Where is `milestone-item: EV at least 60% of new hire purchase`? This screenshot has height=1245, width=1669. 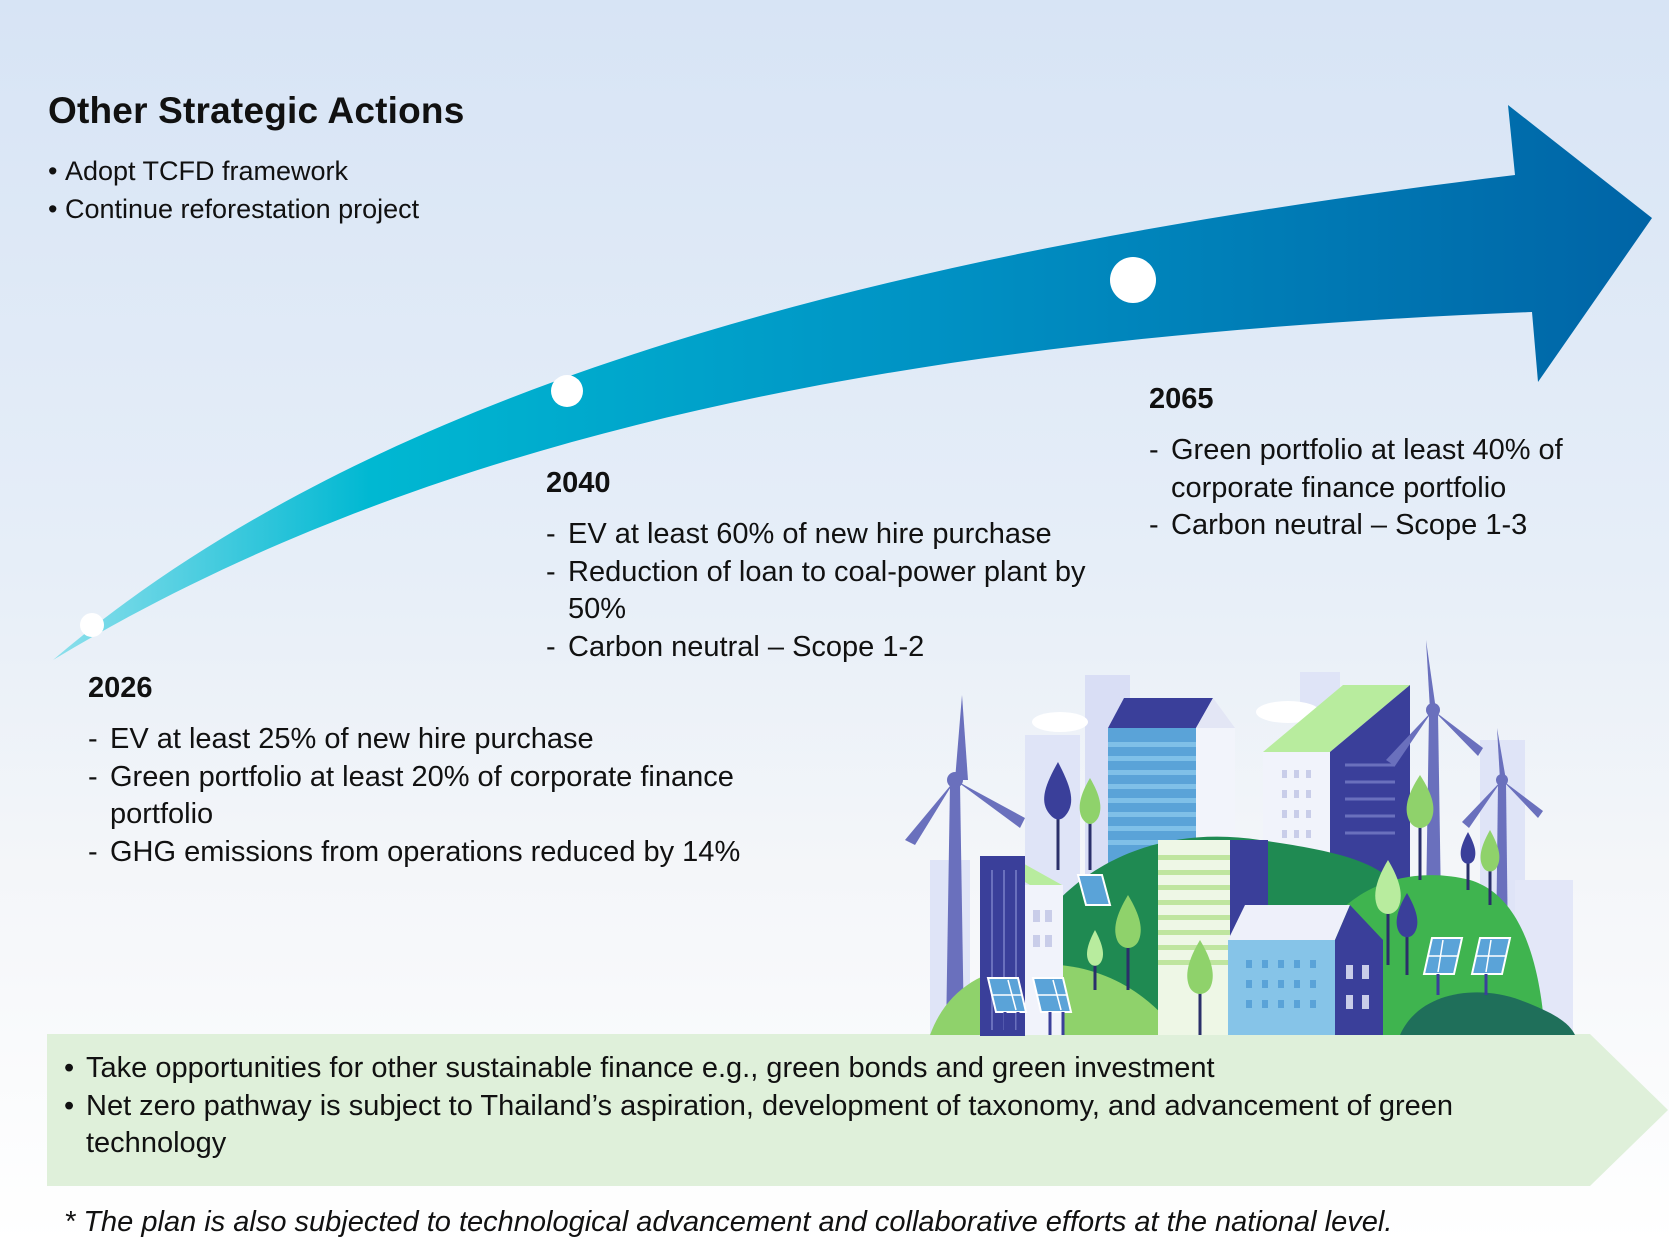
milestone-item: EV at least 60% of new hire purchase is located at coordinates (816, 535).